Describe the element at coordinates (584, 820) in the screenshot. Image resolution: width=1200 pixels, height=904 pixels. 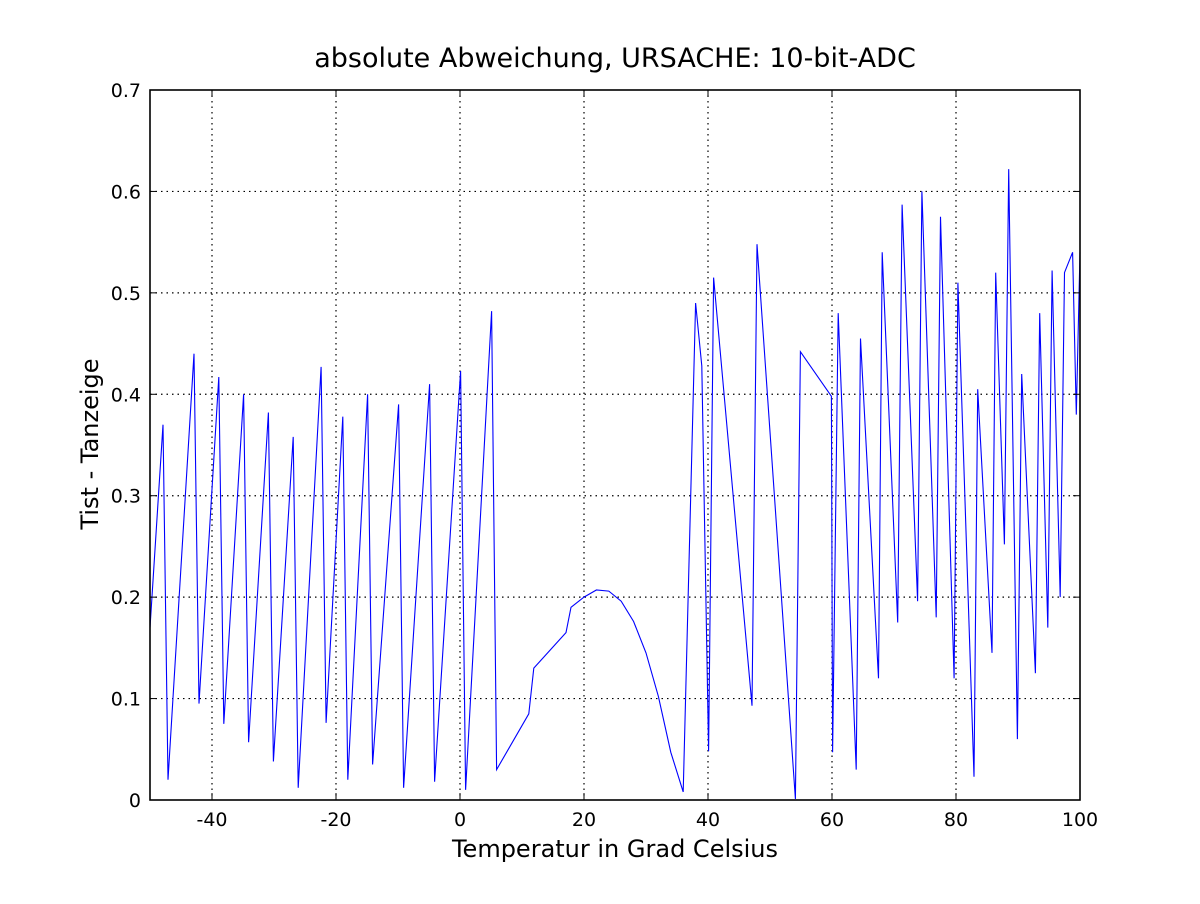
I see `x-tick-label: 20` at that location.